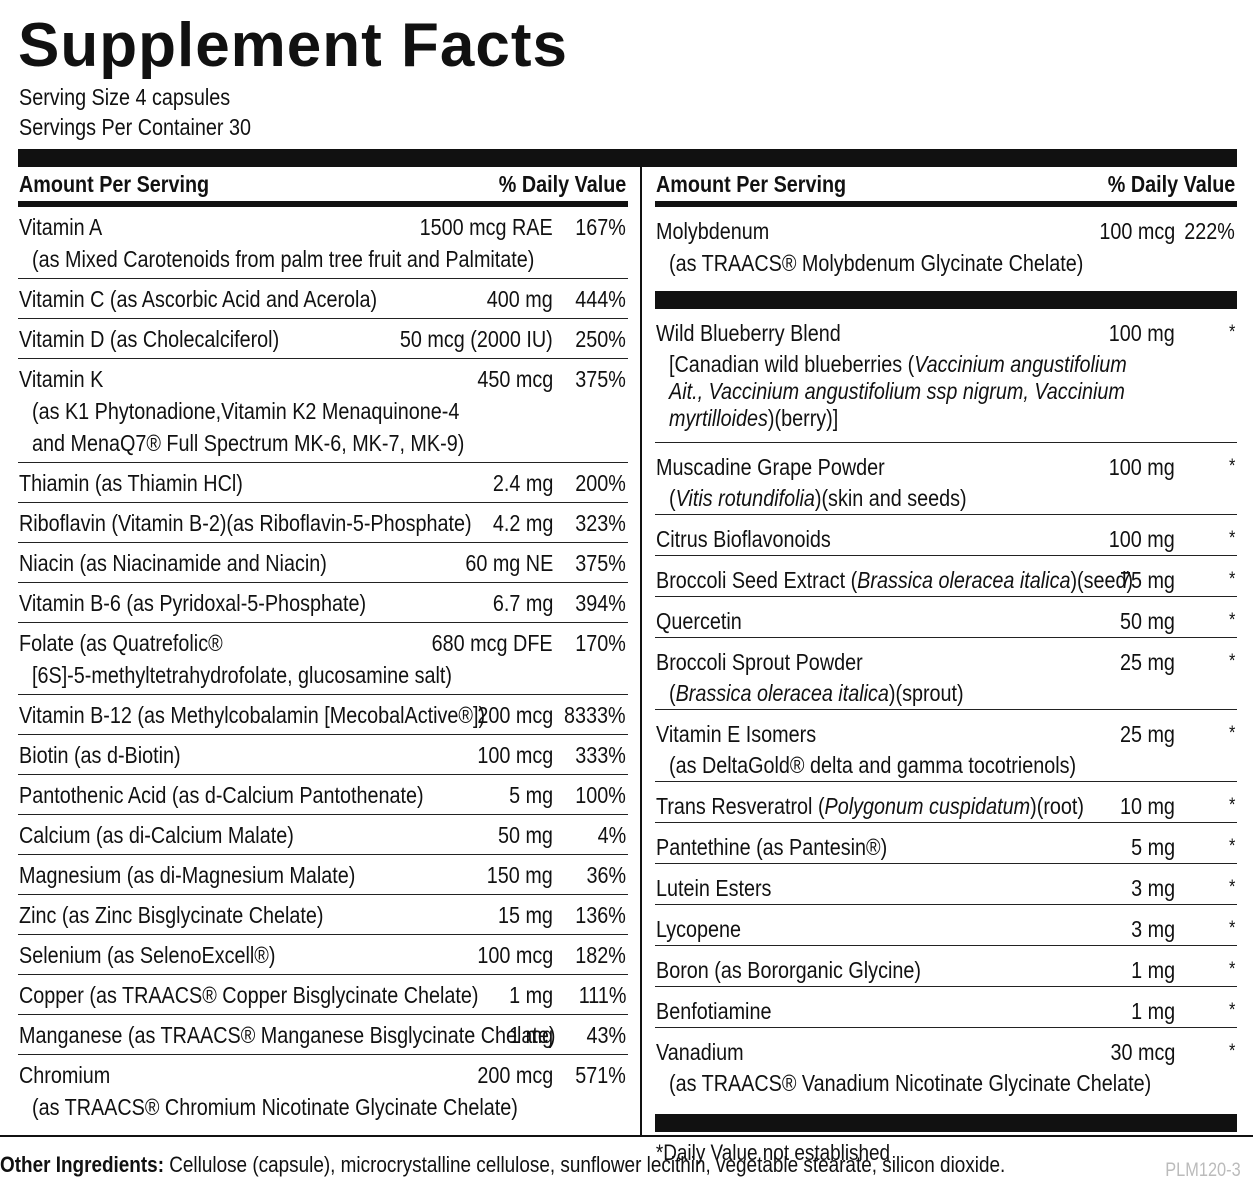 Image resolution: width=1253 pixels, height=1200 pixels. What do you see at coordinates (1147, 580) in the screenshot?
I see `amount-per-serving: 75 mg` at bounding box center [1147, 580].